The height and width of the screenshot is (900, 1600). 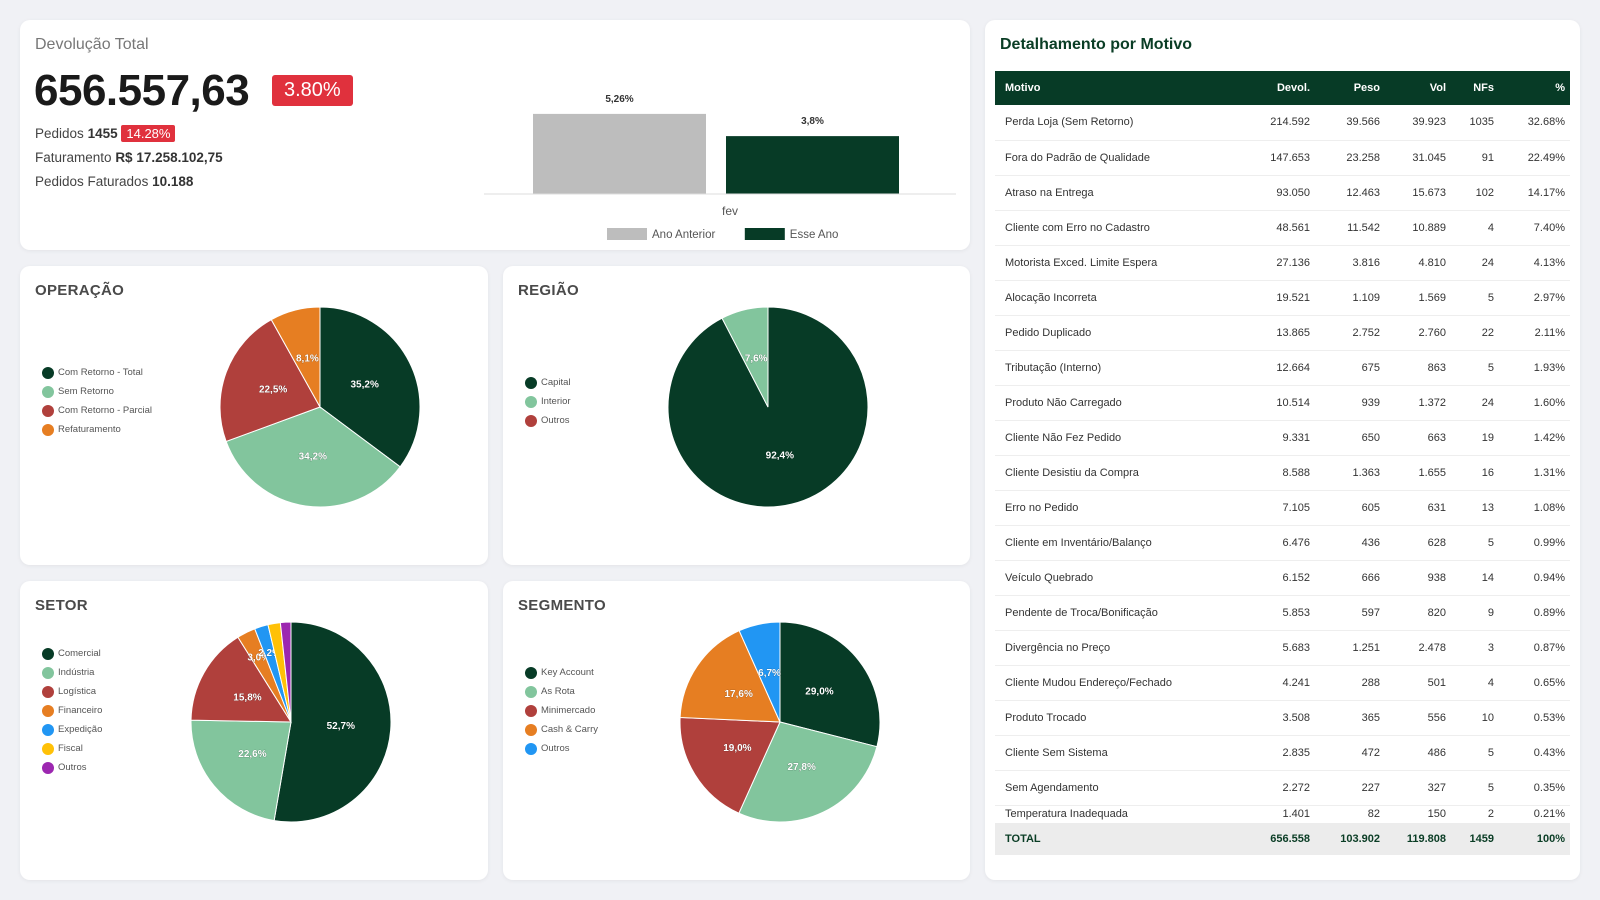 What do you see at coordinates (100, 372) in the screenshot?
I see `legend-label: Com Retorno - Total` at bounding box center [100, 372].